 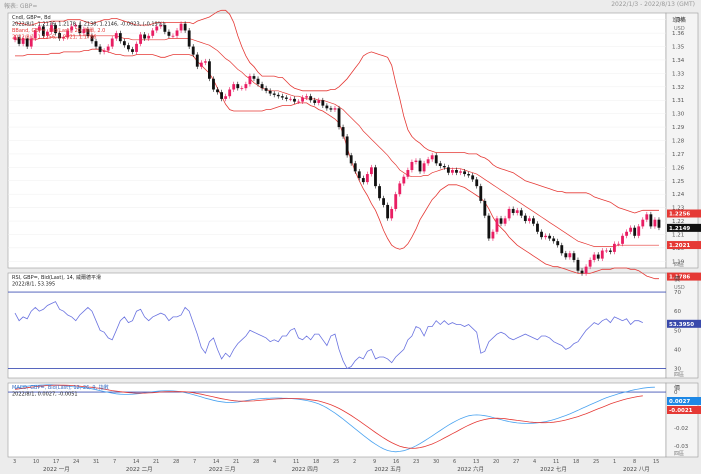 I want to click on x-day-tick: 17, so click(x=56, y=462).